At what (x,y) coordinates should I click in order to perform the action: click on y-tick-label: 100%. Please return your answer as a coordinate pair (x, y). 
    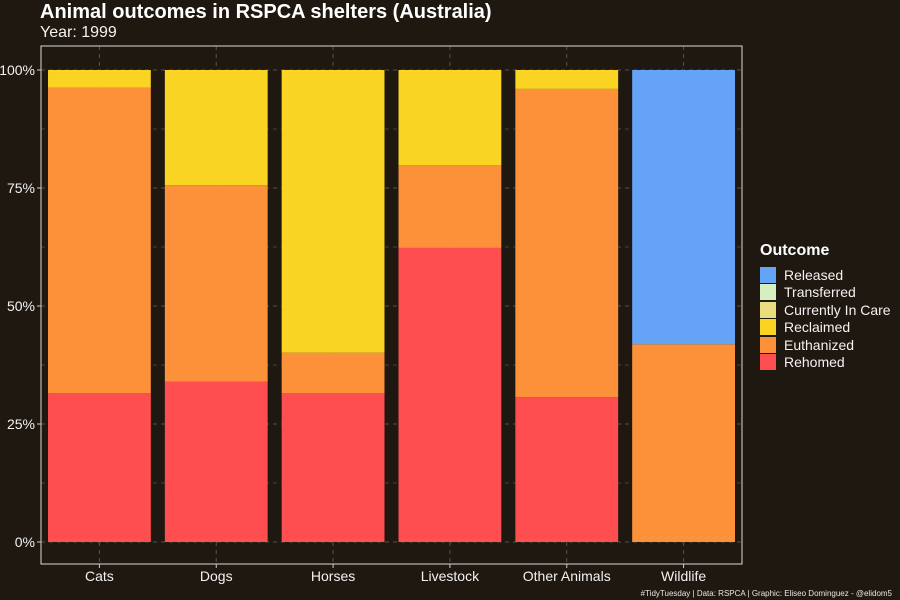
    Looking at the image, I should click on (17, 70).